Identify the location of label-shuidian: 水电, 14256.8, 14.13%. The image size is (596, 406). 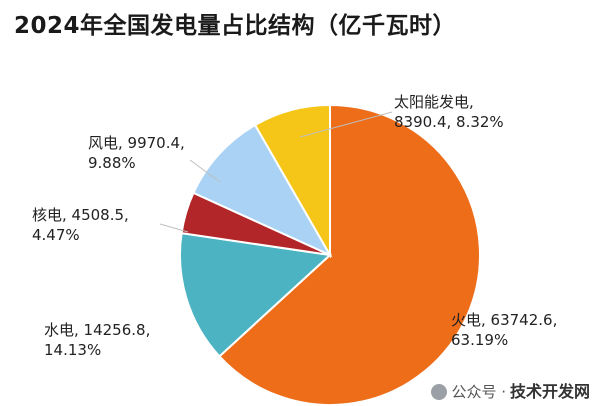
(97, 340).